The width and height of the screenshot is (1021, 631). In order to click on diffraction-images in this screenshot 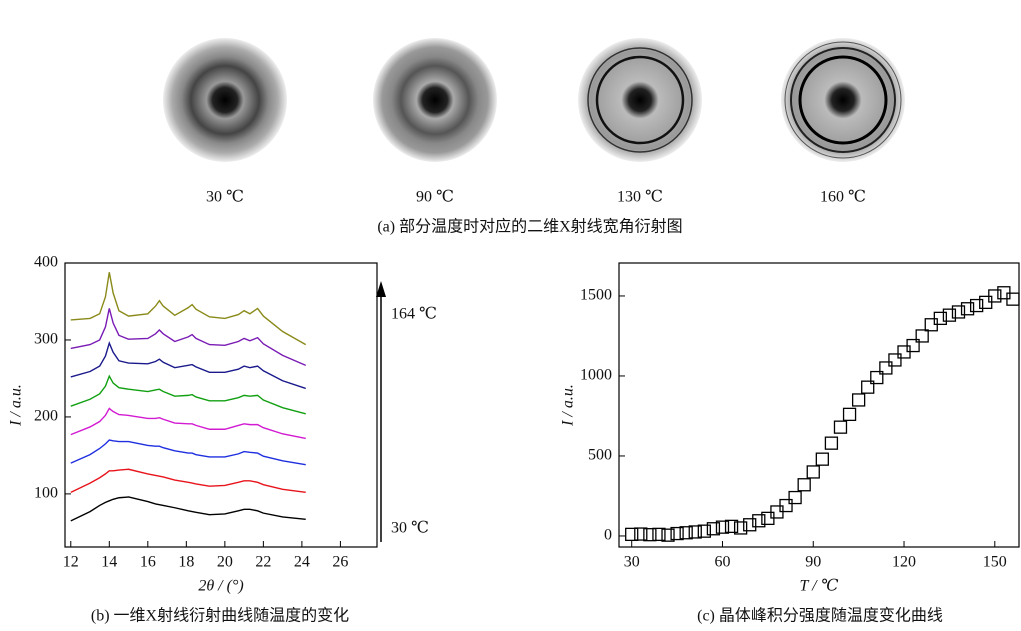, I will do `click(534, 100)`.